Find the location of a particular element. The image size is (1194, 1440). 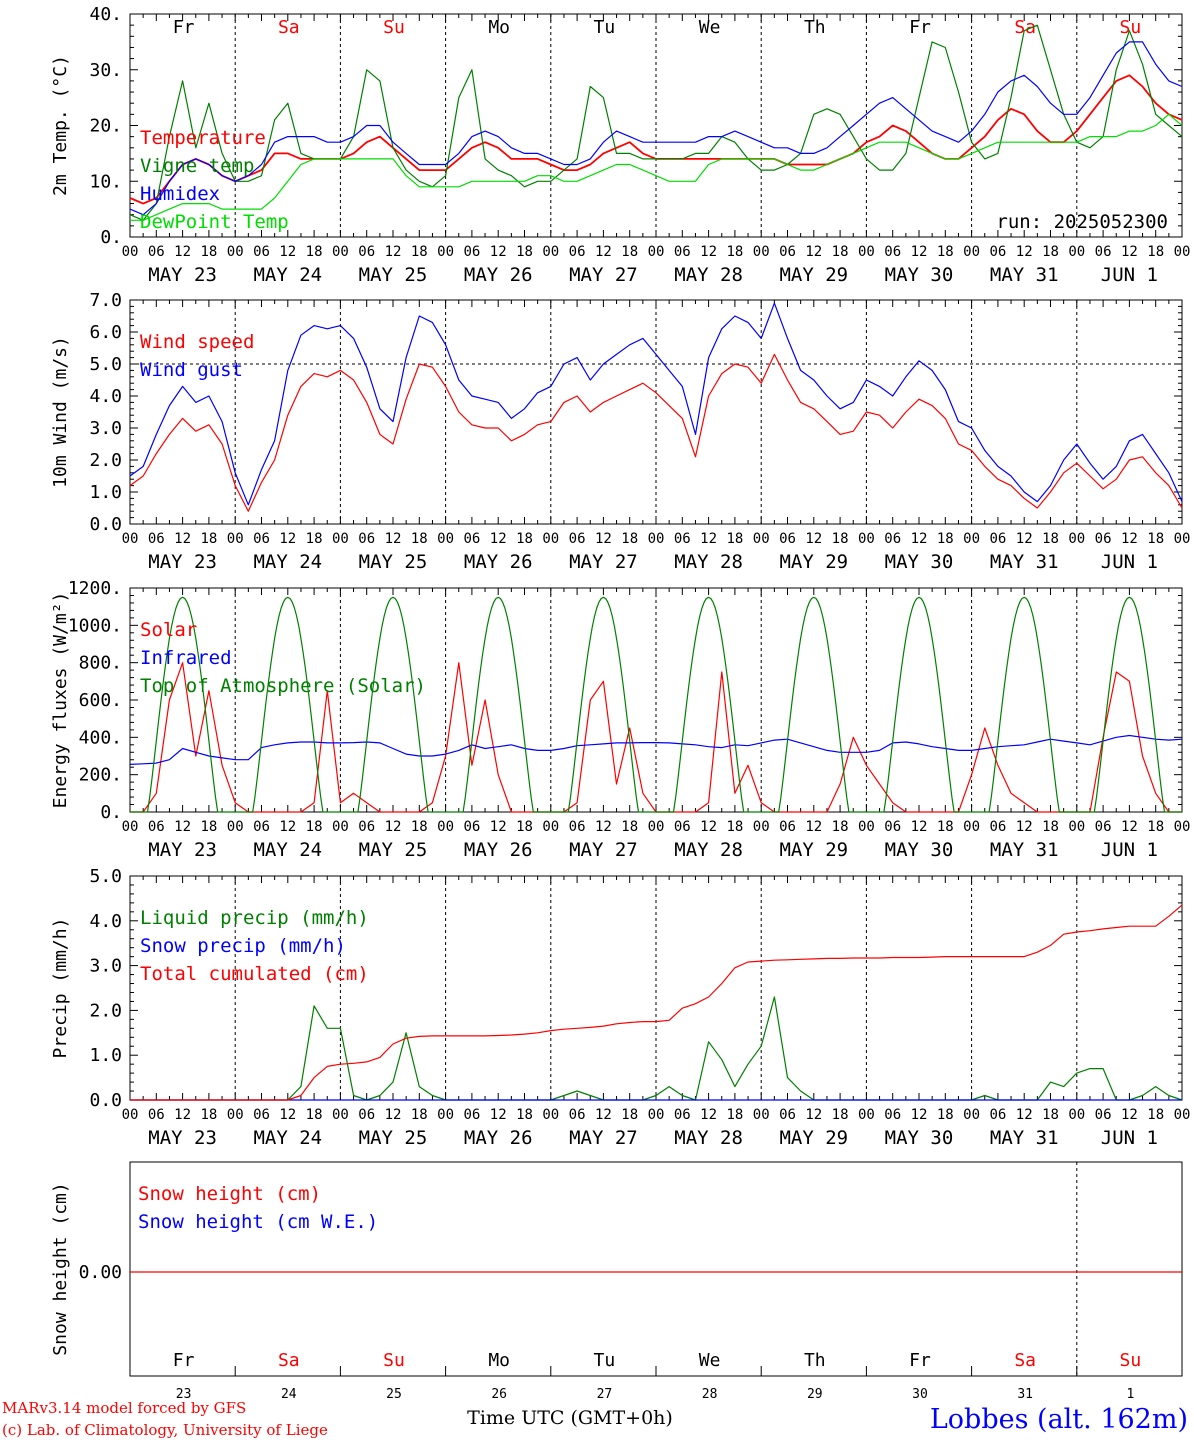

x-date-label: MAY 24 is located at coordinates (287, 850).